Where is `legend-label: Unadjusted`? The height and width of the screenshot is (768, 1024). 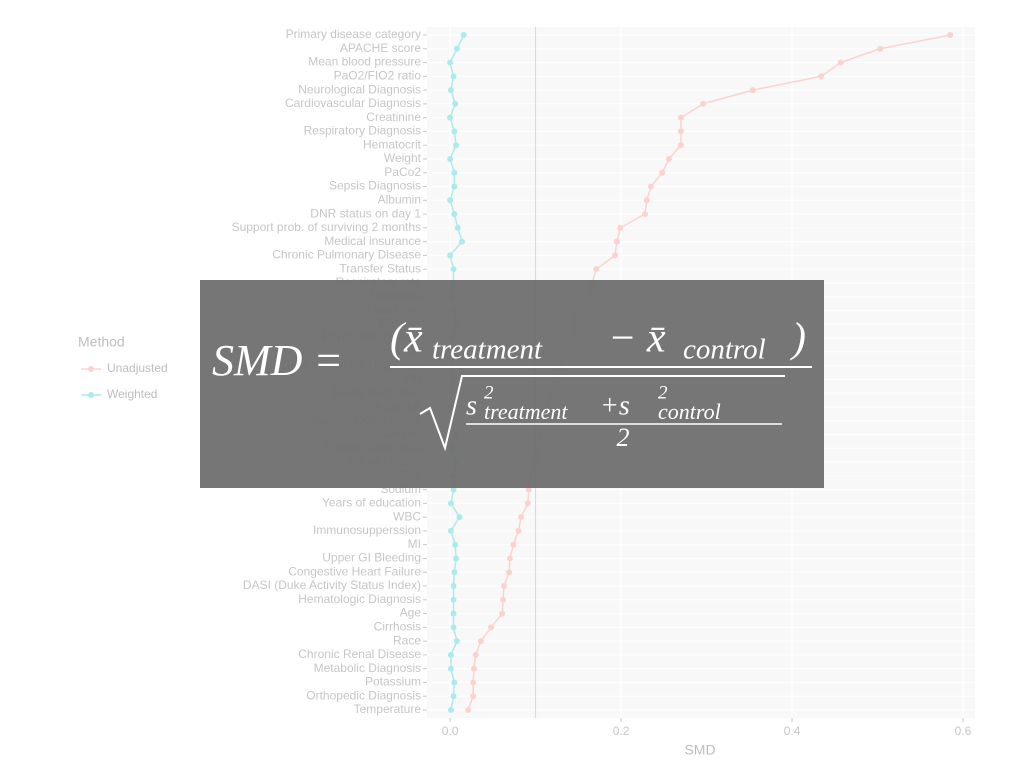
legend-label: Unadjusted is located at coordinates (137, 368).